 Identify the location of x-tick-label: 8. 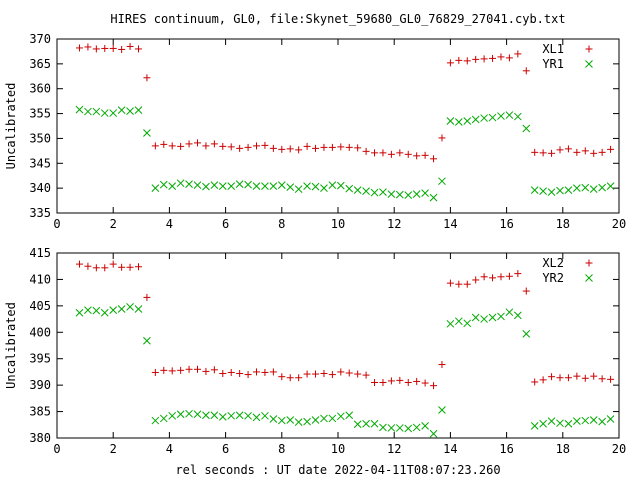
(281, 224).